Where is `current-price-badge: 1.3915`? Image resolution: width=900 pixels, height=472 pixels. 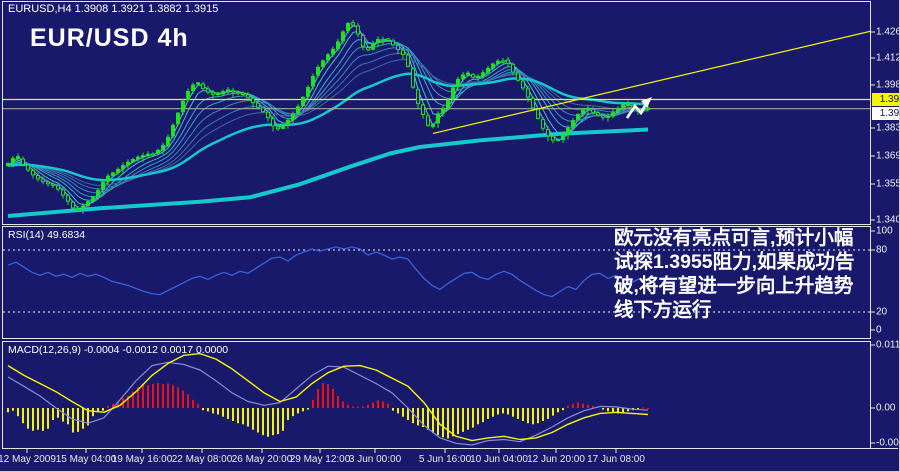
current-price-badge: 1.3915 is located at coordinates (885, 113).